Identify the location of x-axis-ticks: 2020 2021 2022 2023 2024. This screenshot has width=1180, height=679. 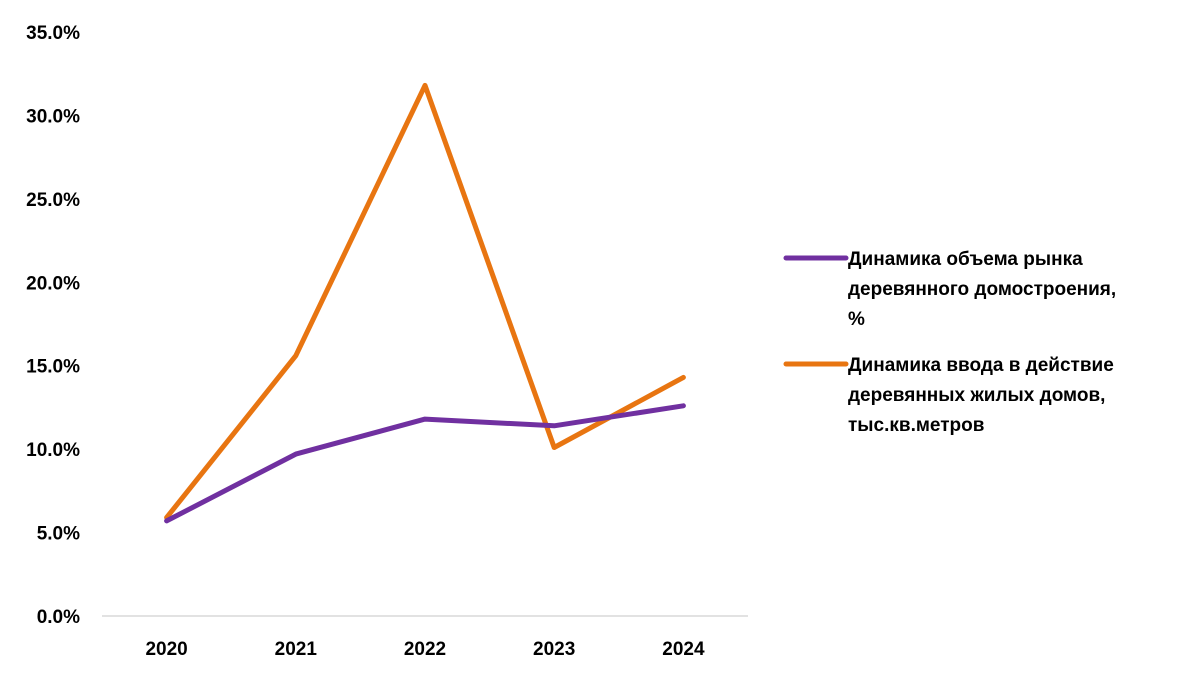
(425, 649).